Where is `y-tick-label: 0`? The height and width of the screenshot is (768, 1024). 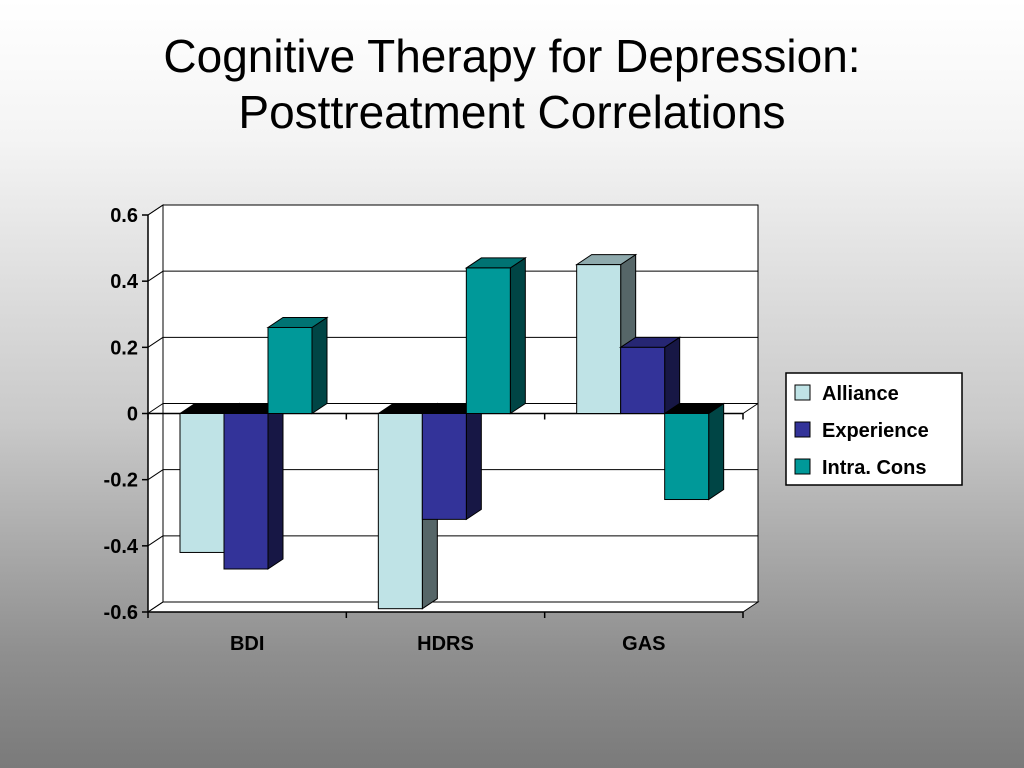 y-tick-label: 0 is located at coordinates (132, 415).